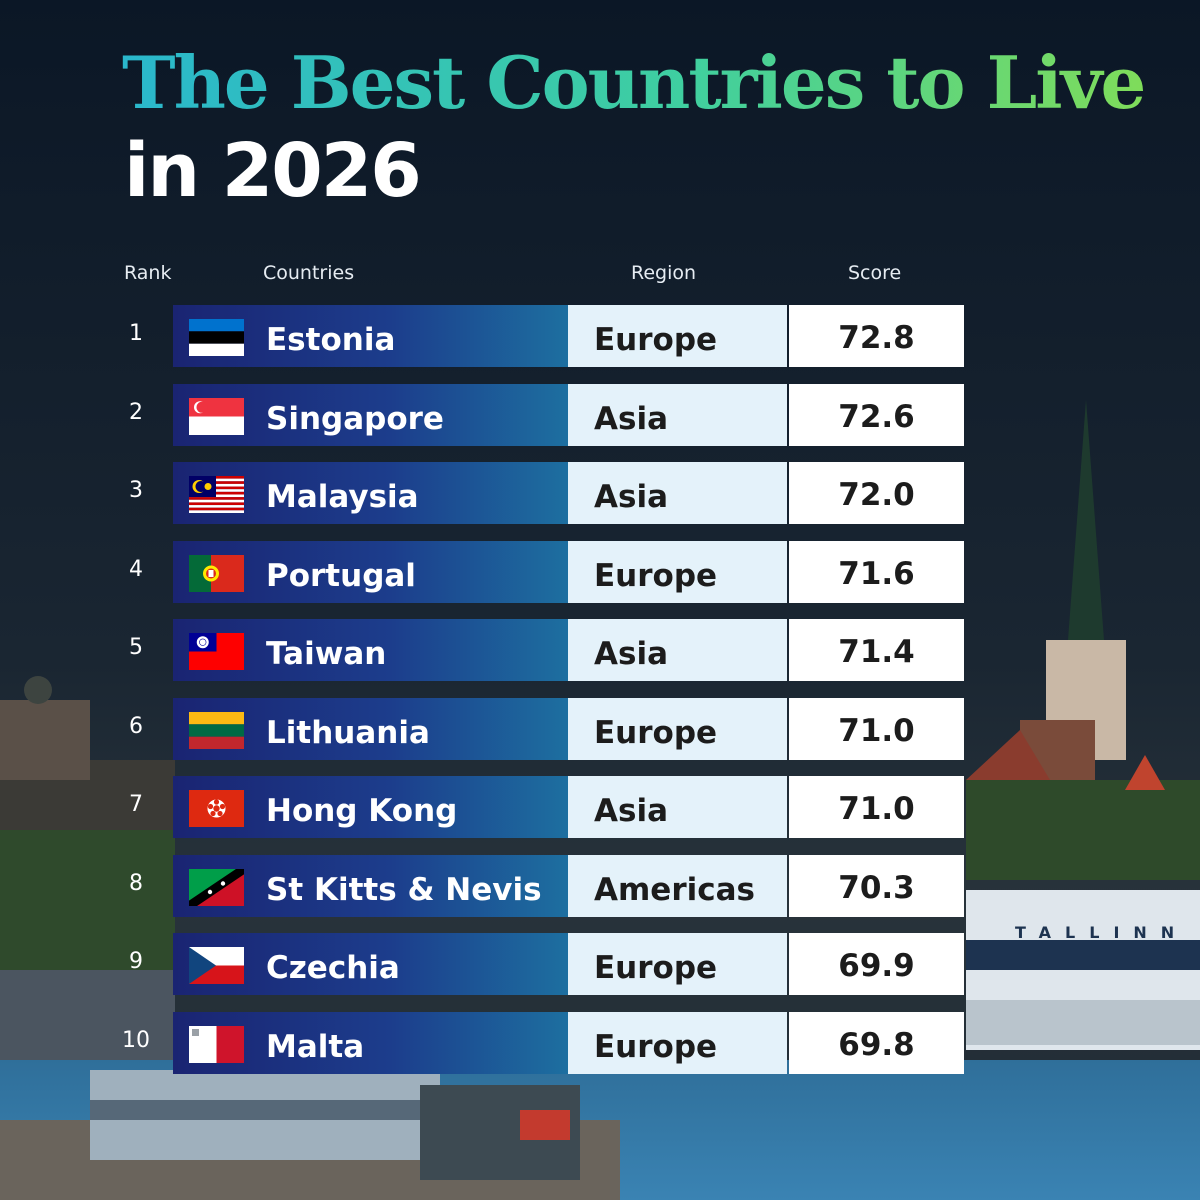 The width and height of the screenshot is (1200, 1200). I want to click on rank-label: 10, so click(136, 1040).